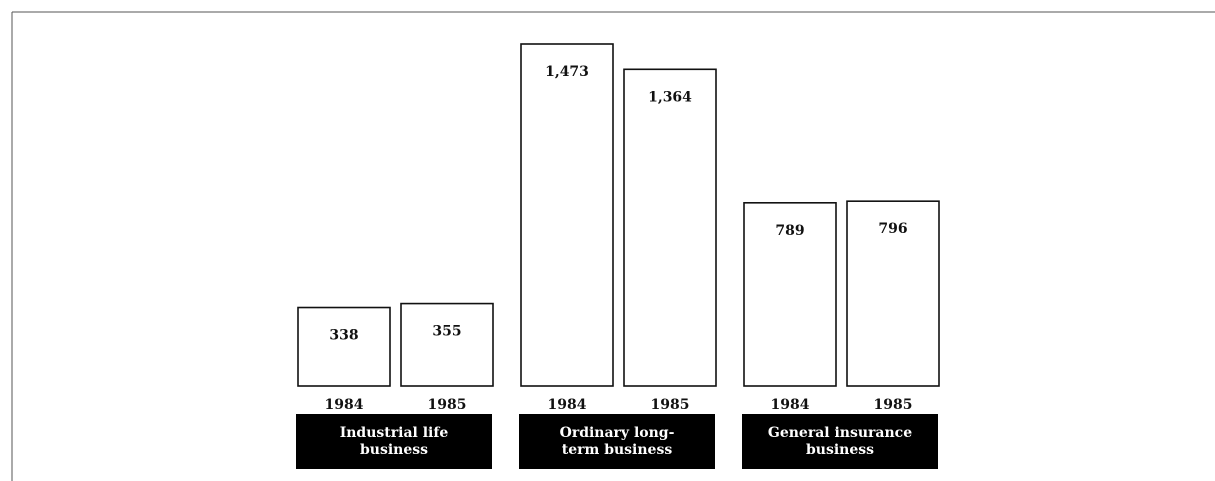  Describe the element at coordinates (617, 441) in the screenshot. I see `category-label: Ordinary long-term business` at that location.